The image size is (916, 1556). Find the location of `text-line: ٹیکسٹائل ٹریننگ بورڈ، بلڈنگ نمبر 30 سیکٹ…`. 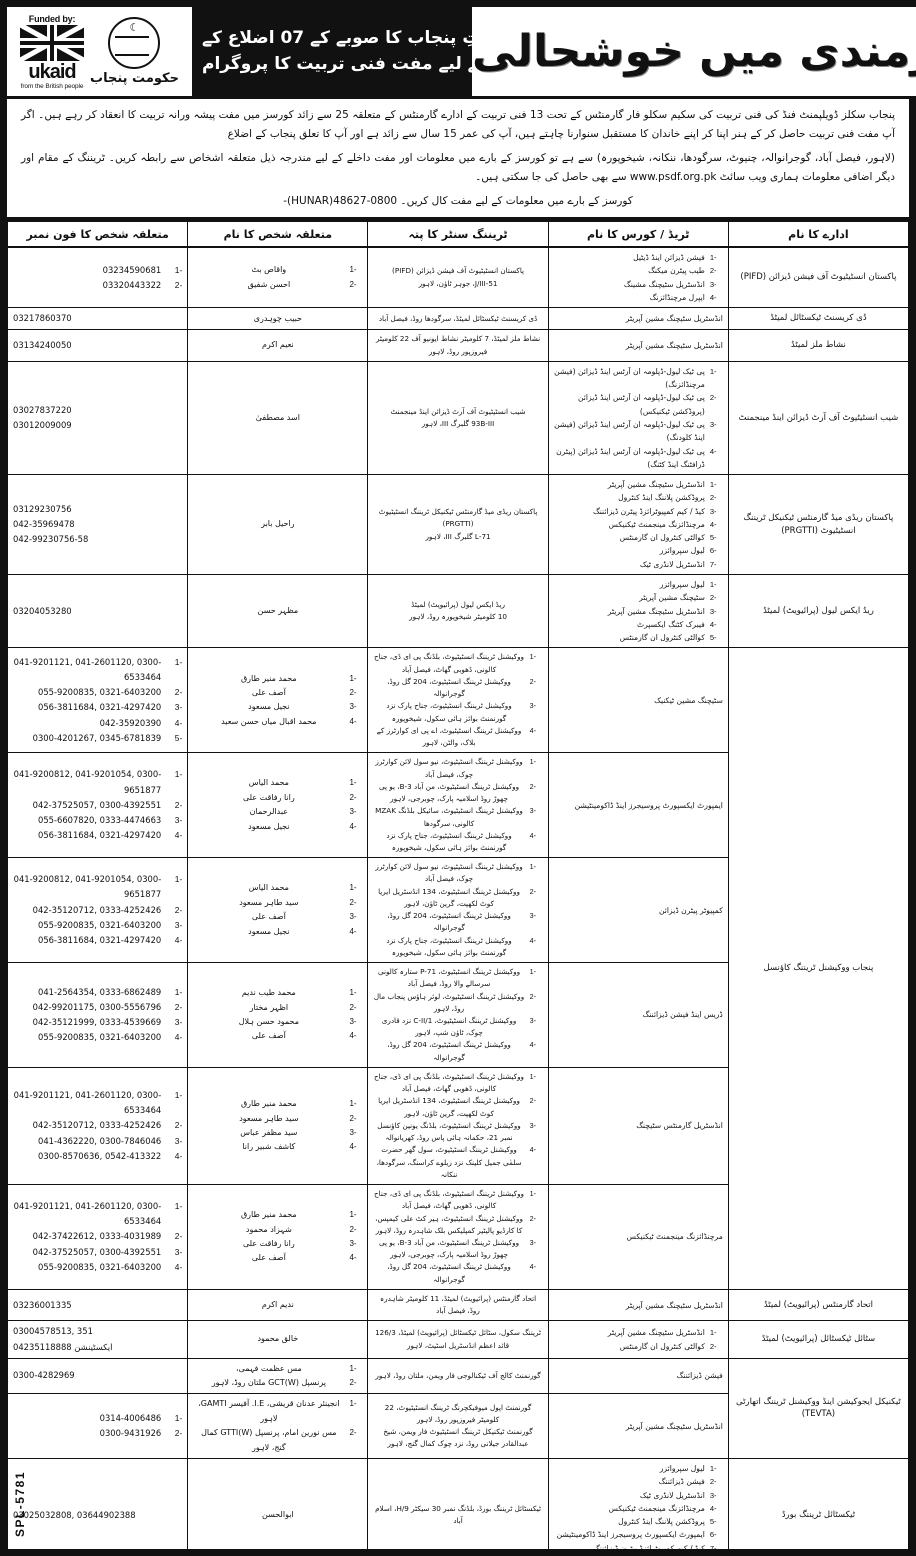

text-line: ٹیکسٹائل ٹریننگ بورڈ، بلڈنگ نمبر 30 سیکٹ… is located at coordinates (458, 1514).